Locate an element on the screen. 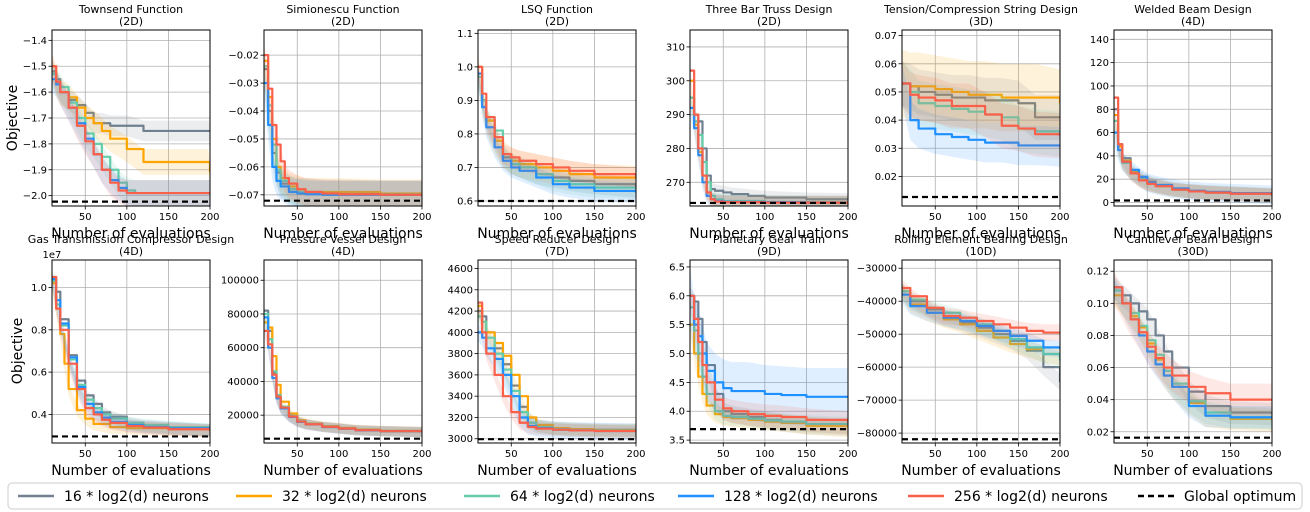 This screenshot has height=512, width=1310. y-tick-label: 4600 is located at coordinates (460, 269).